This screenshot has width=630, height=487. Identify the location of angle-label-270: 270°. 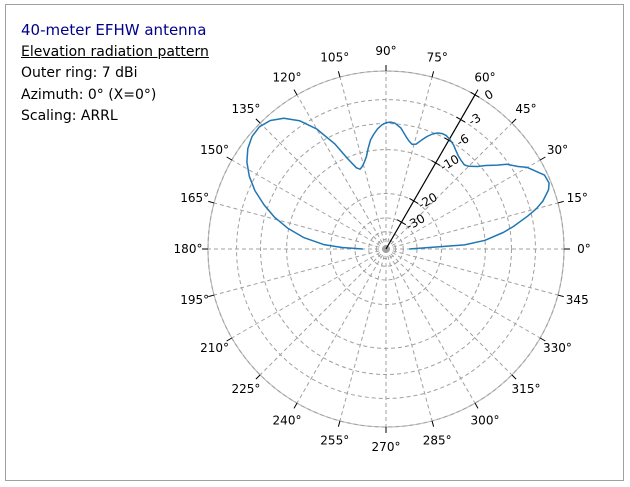
(386, 447).